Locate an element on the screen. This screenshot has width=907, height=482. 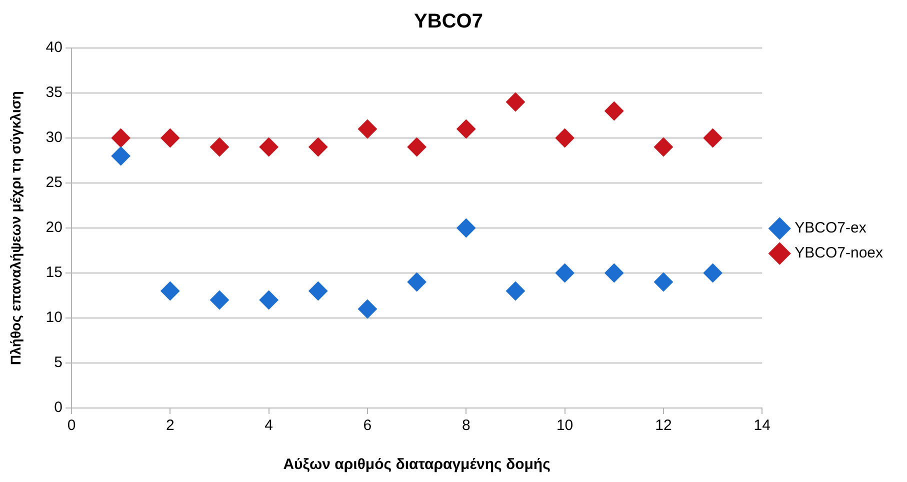
x-tick-label: 8 is located at coordinates (466, 425).